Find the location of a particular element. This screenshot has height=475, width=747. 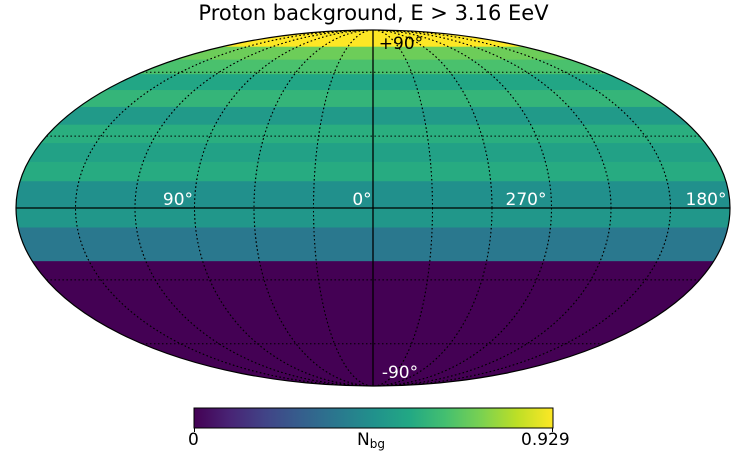

colorbar-min-label: 0 is located at coordinates (193, 440).